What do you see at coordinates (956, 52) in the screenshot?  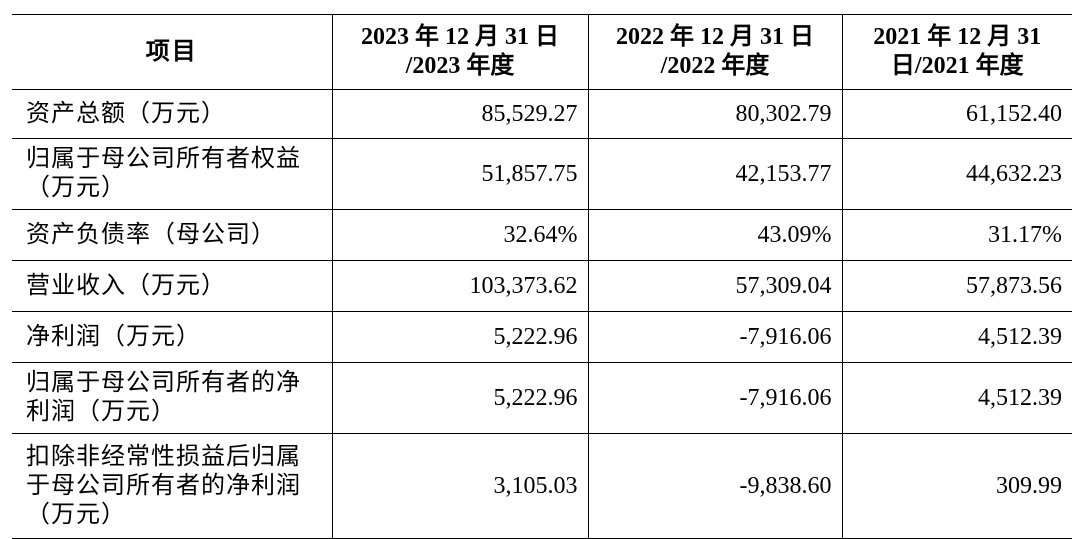 I see `header-cell: 2021 年 12 月 31 日/2021 年度` at bounding box center [956, 52].